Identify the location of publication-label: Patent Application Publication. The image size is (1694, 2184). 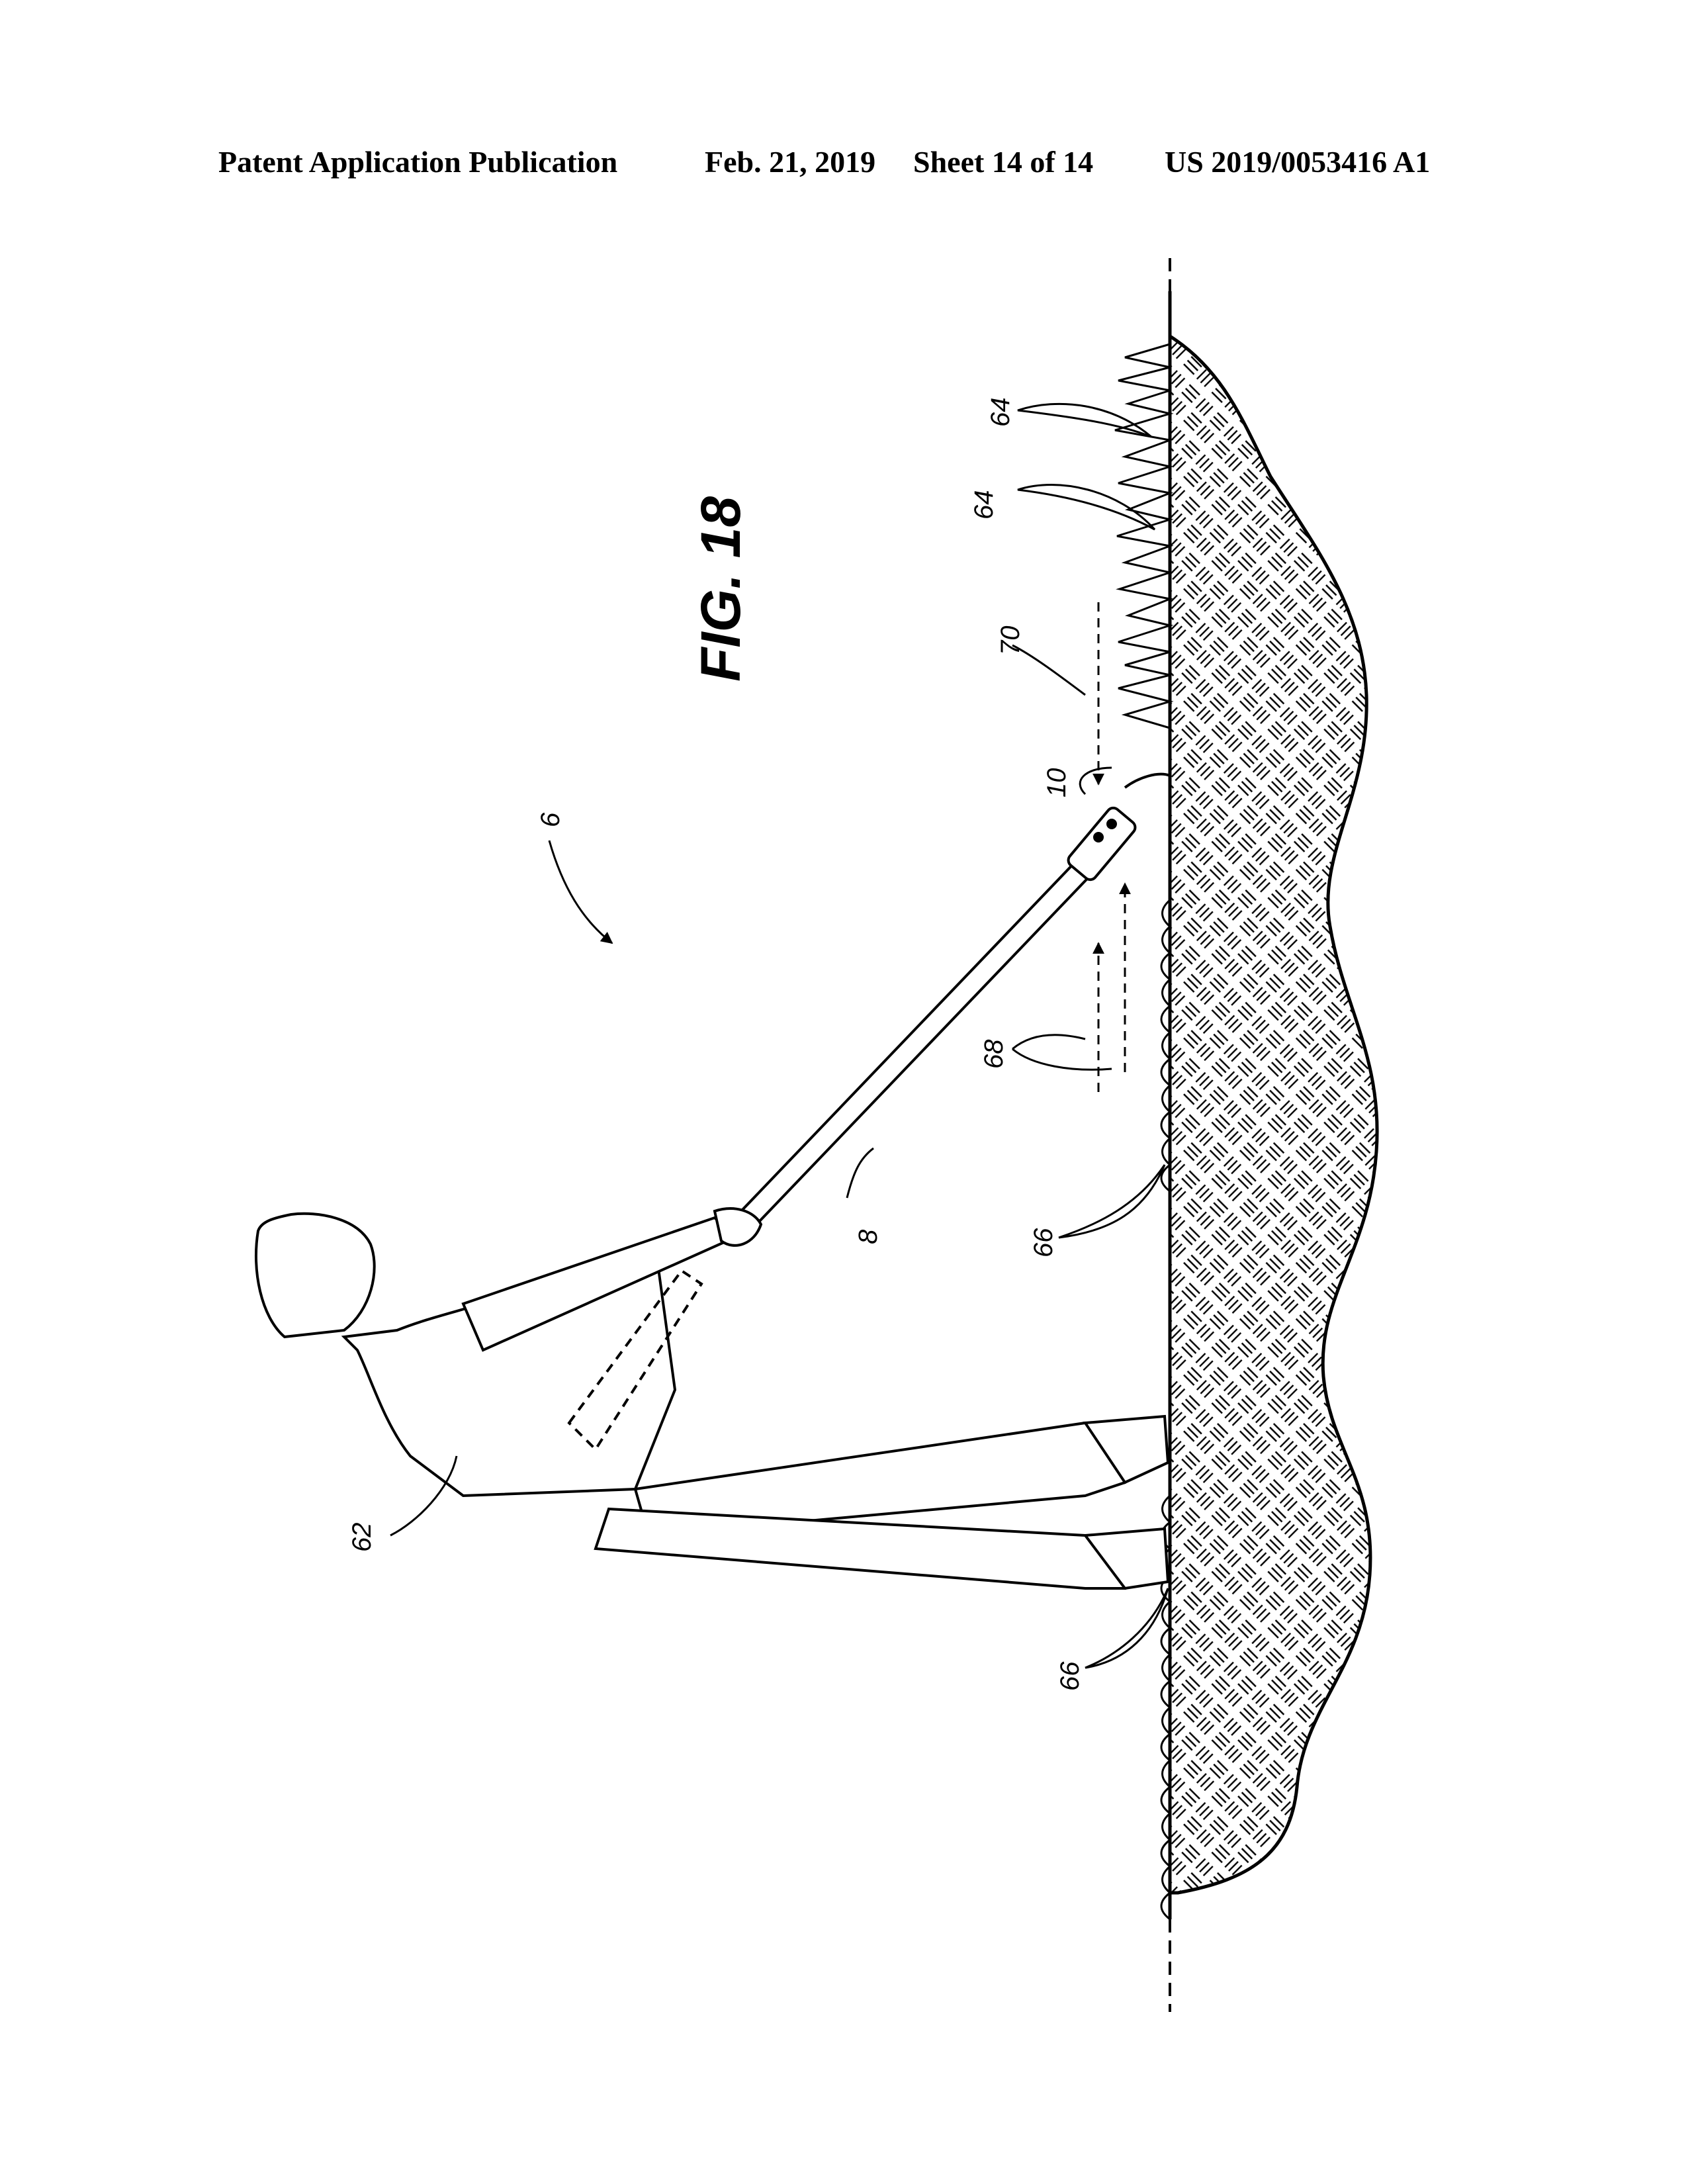
(418, 162).